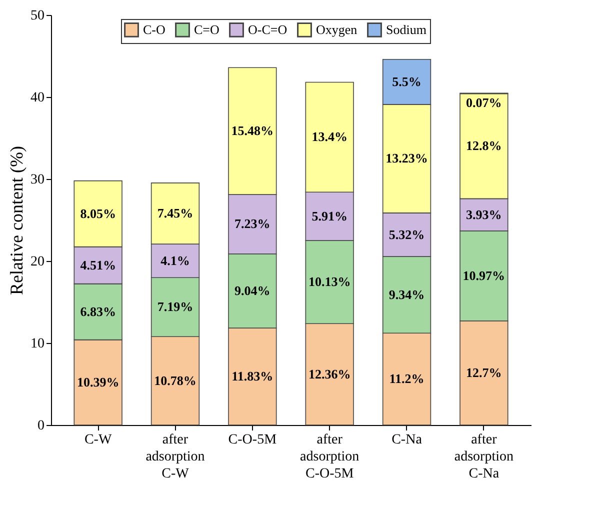 This screenshot has height=521, width=595. I want to click on data-label: 9.34%, so click(406, 294).